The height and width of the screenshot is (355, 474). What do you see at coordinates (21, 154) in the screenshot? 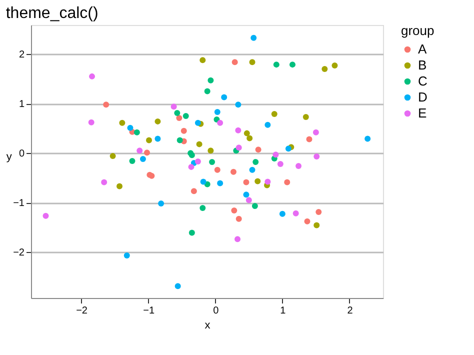
I see `y-tick-label: 0` at bounding box center [21, 154].